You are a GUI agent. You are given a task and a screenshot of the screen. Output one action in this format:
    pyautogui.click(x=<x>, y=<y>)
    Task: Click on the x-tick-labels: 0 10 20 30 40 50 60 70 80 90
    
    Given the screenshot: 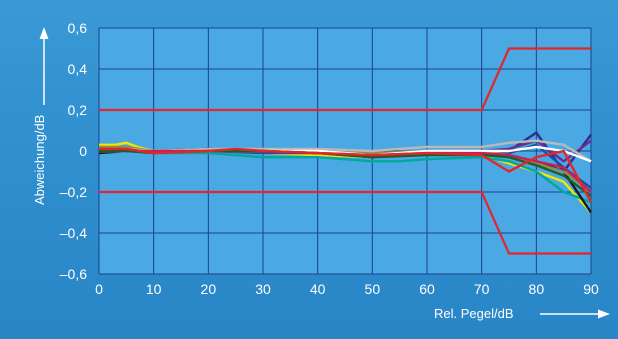 What is the action you would take?
    pyautogui.click(x=347, y=289)
    